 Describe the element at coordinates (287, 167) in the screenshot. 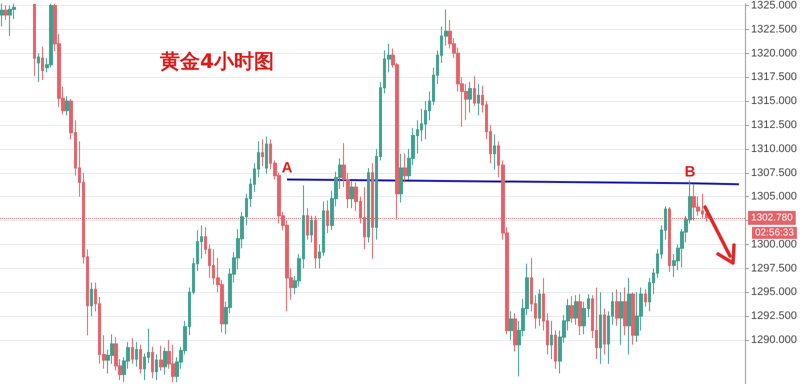

I see `data-label: A` at that location.